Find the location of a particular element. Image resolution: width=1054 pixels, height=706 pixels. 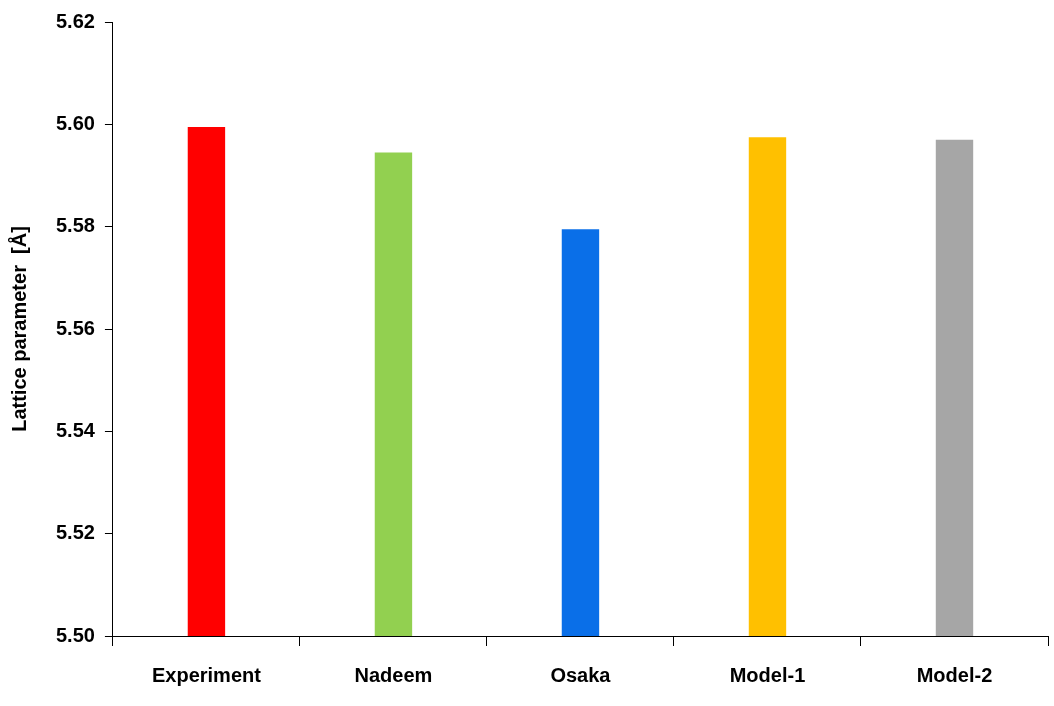

x-tick-label: Model-2 is located at coordinates (954, 674).